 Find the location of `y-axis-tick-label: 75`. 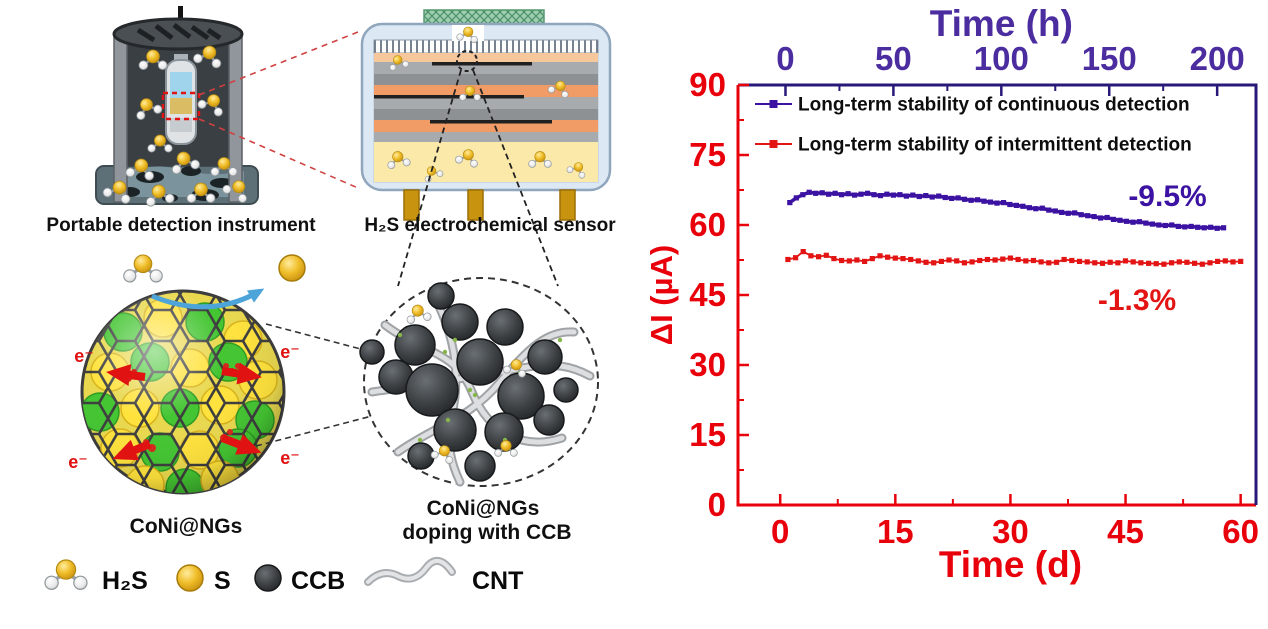

y-axis-tick-label: 75 is located at coordinates (707, 154).